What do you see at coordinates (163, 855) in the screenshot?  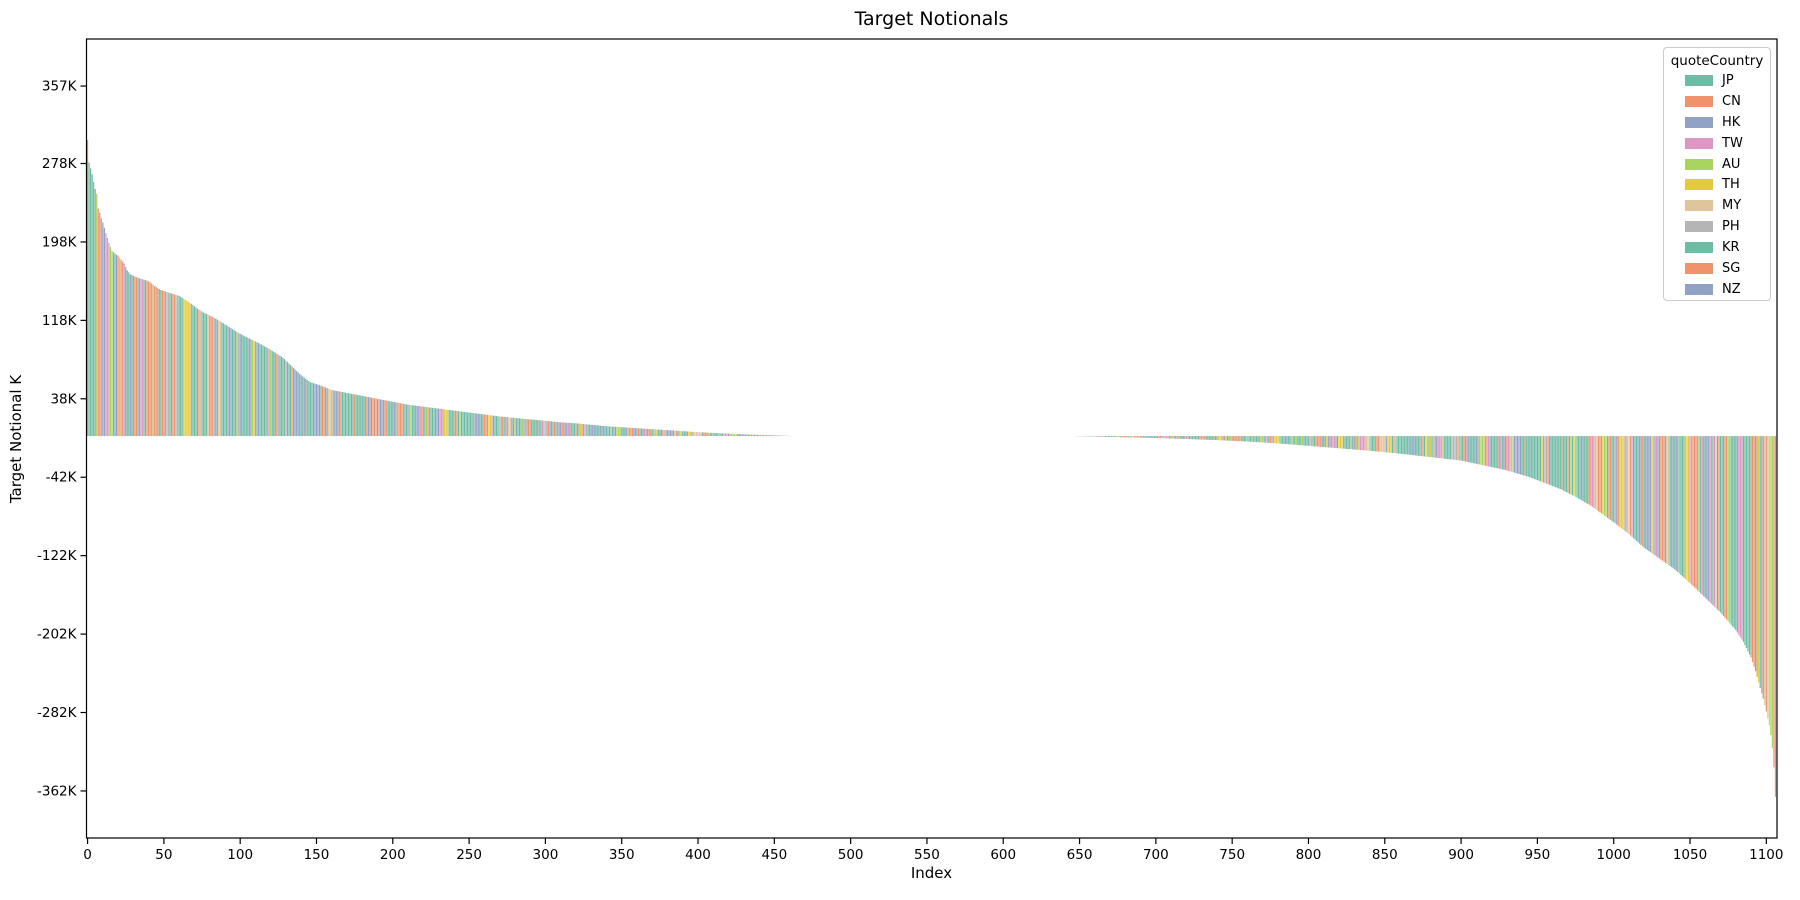 I see `x-tick-label: 50` at bounding box center [163, 855].